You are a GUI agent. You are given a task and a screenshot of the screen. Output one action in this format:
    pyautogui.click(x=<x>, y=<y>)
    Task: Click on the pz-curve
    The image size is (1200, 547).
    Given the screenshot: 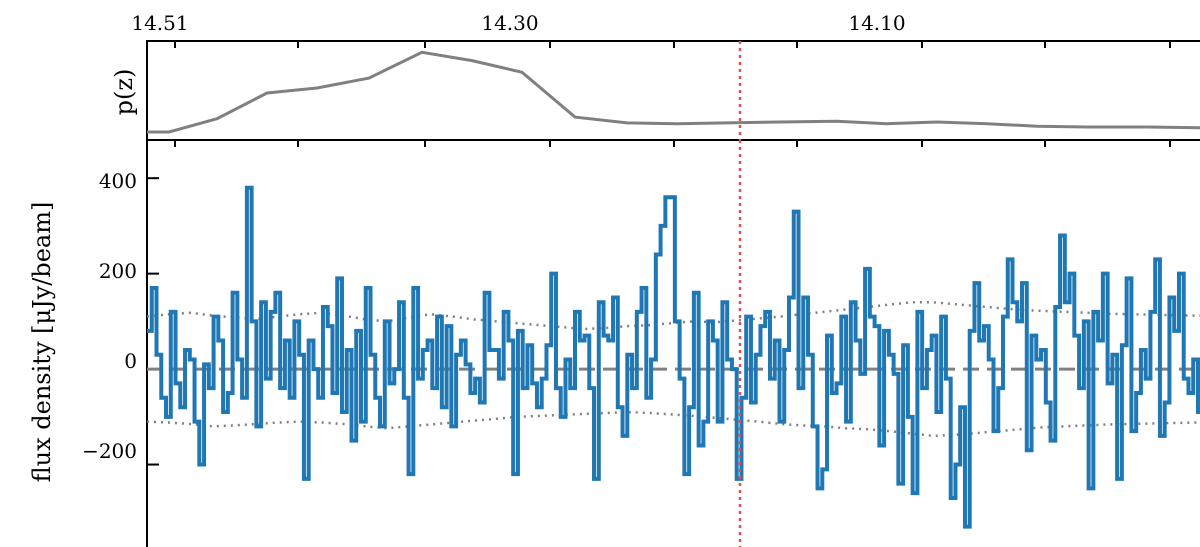 What is the action you would take?
    pyautogui.click(x=673, y=92)
    